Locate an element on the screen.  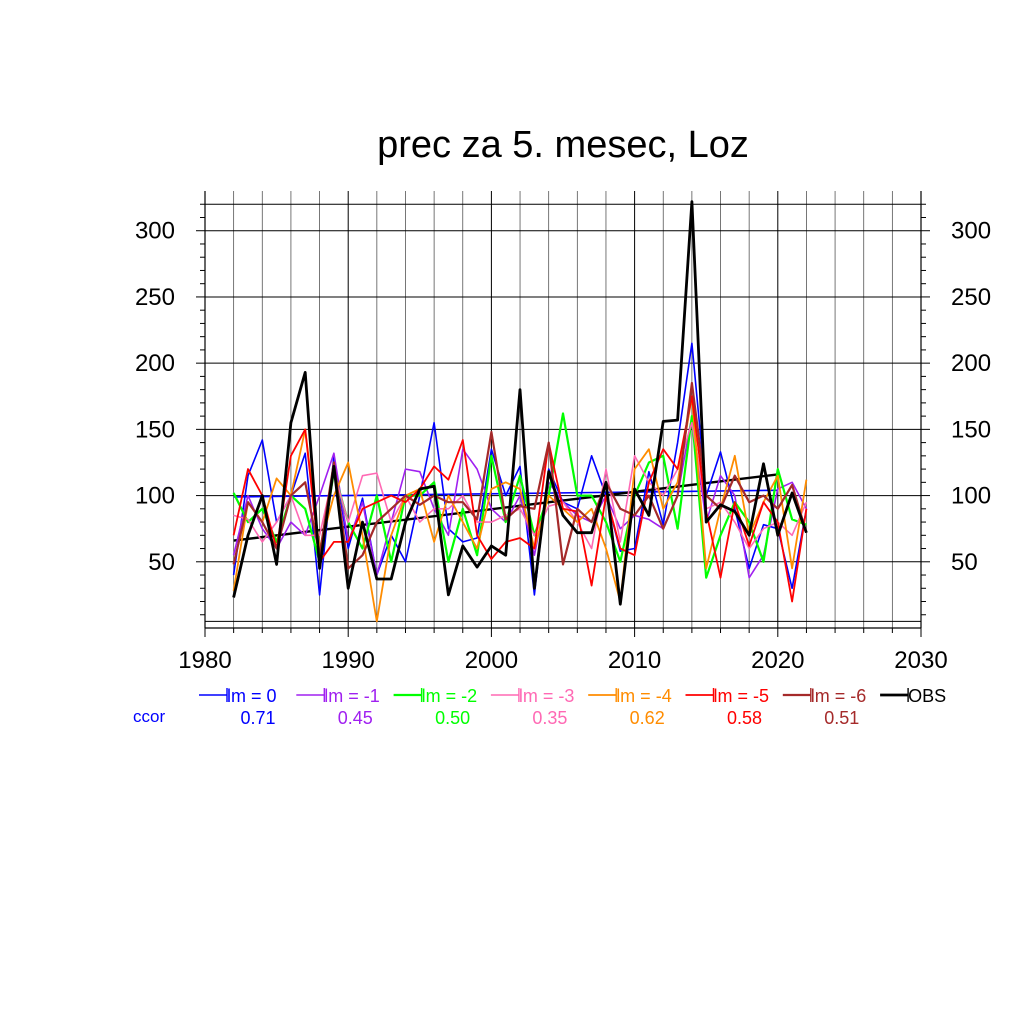
legend-ccor-4: 0.62 is located at coordinates (647, 718).